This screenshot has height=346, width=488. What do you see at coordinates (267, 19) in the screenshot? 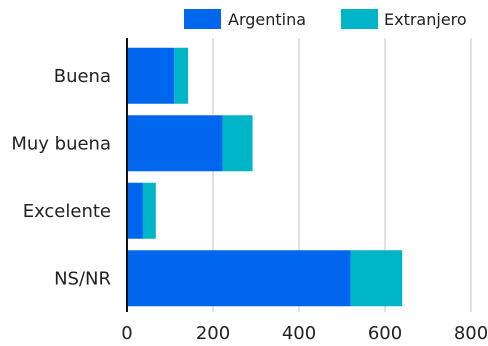
I see `legend-label-argentina: Argentina` at bounding box center [267, 19].